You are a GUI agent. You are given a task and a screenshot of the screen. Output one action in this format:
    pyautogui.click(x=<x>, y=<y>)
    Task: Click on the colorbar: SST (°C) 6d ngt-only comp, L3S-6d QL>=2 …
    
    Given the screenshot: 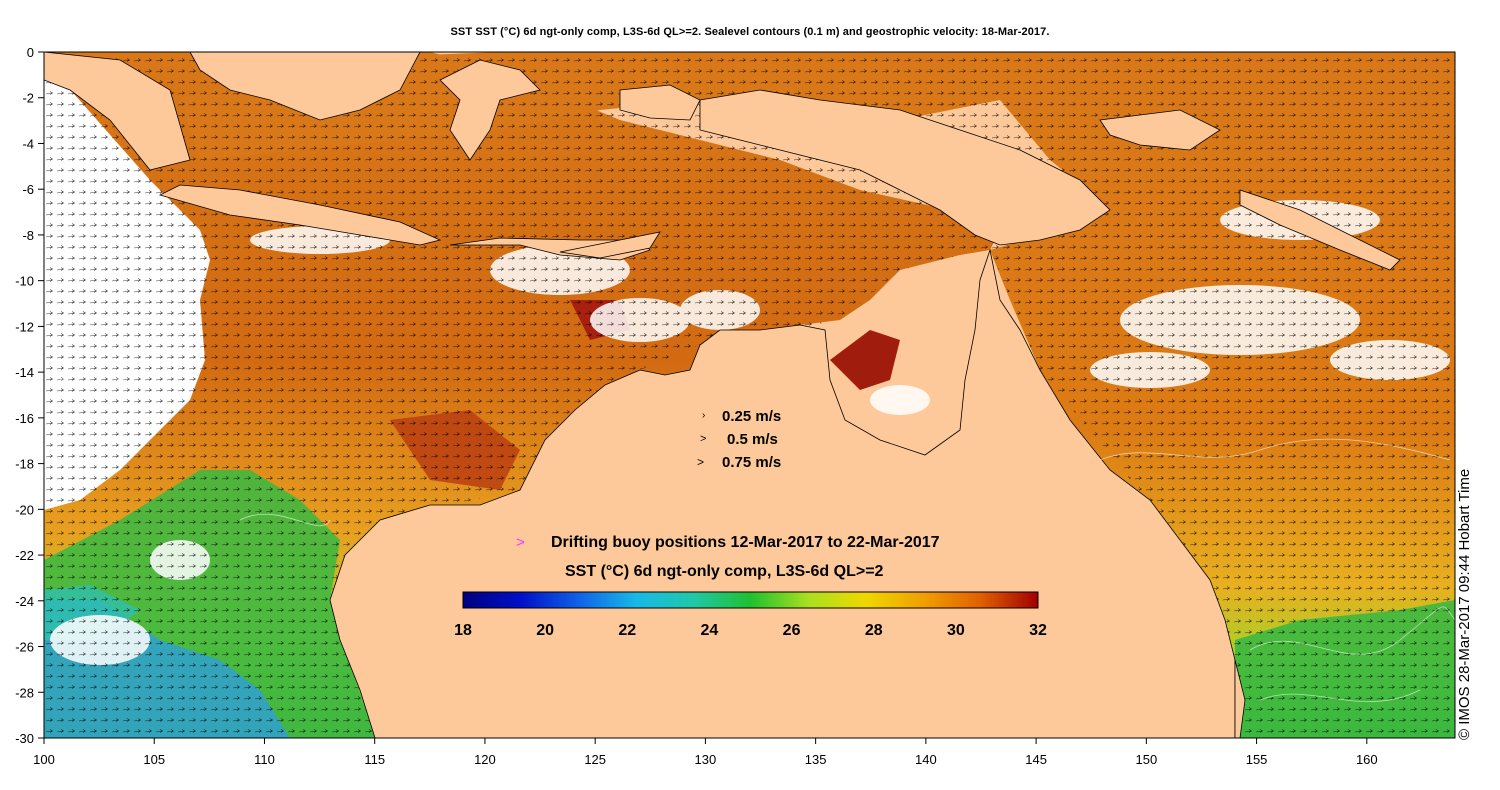 What is the action you would take?
    pyautogui.click(x=750, y=601)
    